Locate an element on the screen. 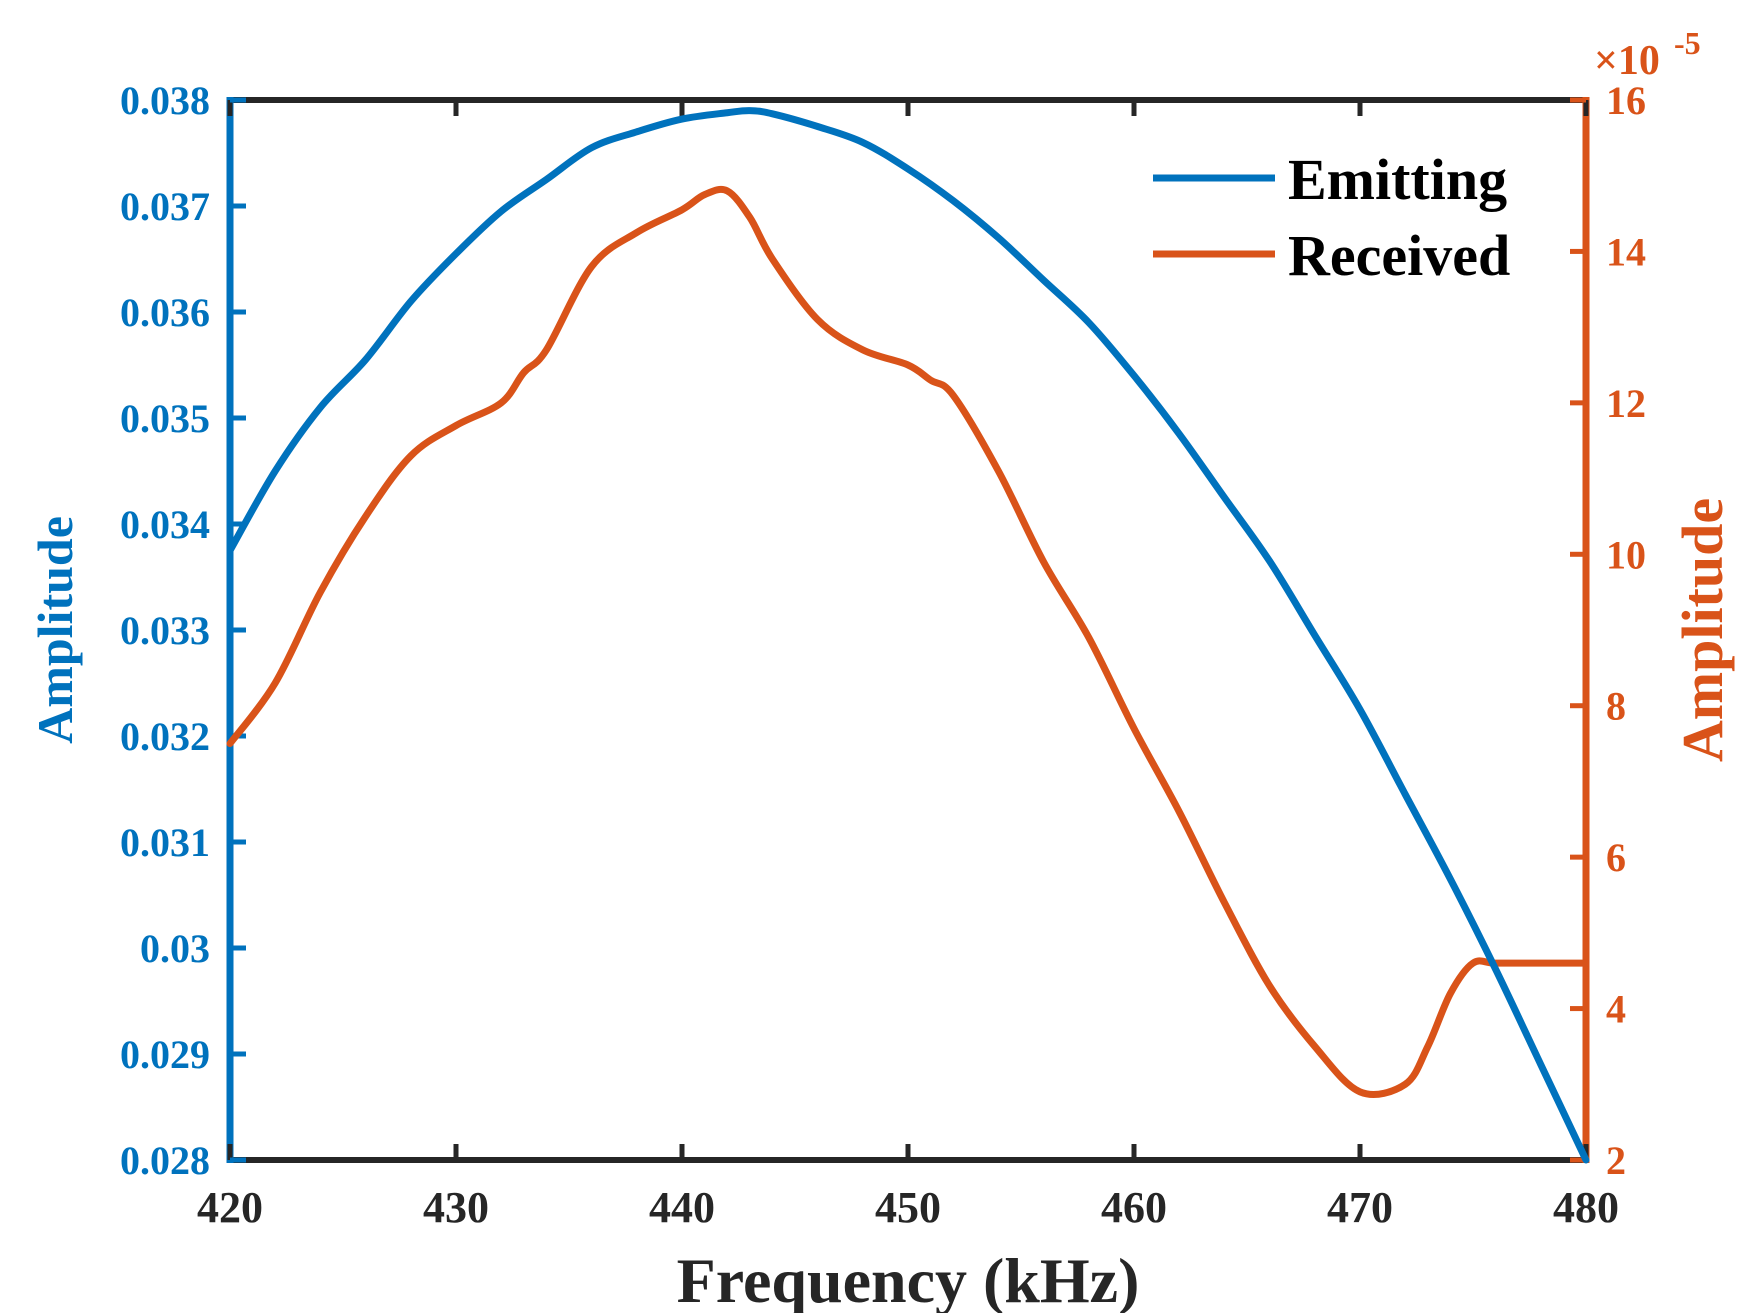 The height and width of the screenshot is (1313, 1750). x-tick-label: 470 is located at coordinates (1360, 1207).